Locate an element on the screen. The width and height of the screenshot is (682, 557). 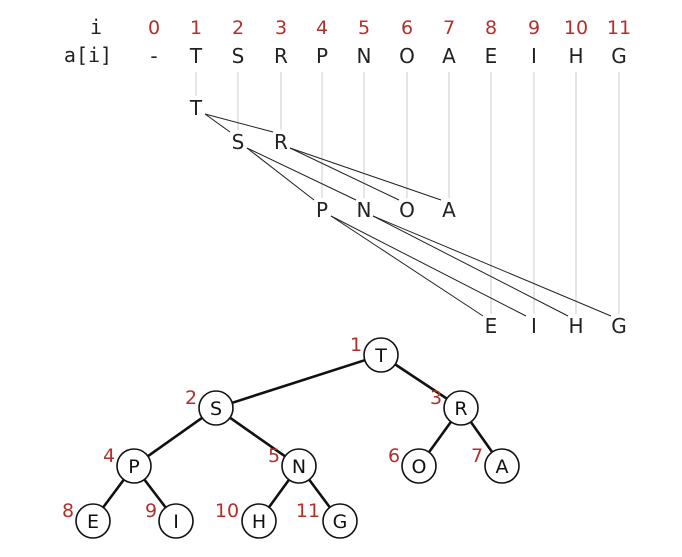
array-value-8: E is located at coordinates (491, 56).